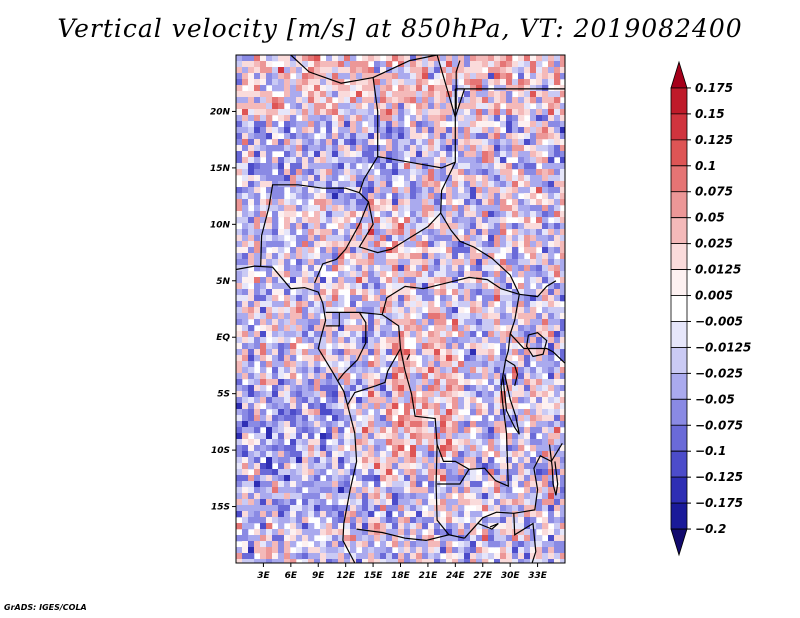 The image size is (800, 618). Describe the element at coordinates (223, 395) in the screenshot. I see `y-tick-label: 5S` at that location.